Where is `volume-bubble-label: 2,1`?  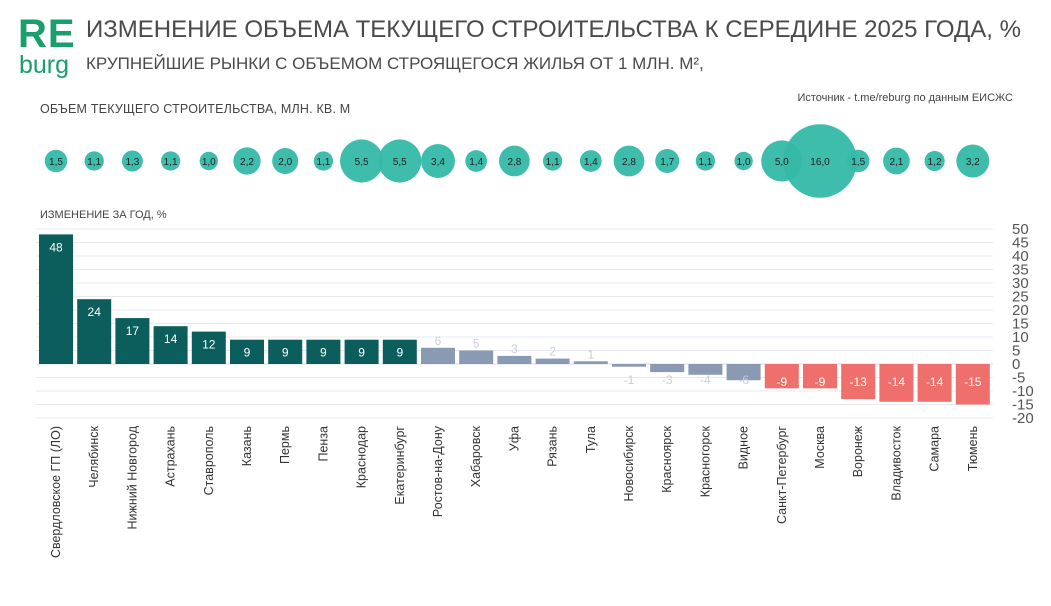 volume-bubble-label: 2,1 is located at coordinates (896, 162).